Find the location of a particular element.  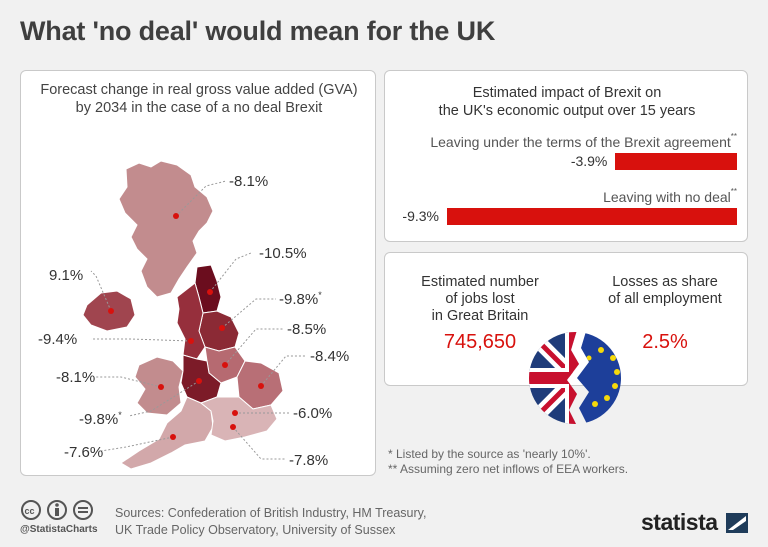

region-yorkshire is located at coordinates (219, 331).